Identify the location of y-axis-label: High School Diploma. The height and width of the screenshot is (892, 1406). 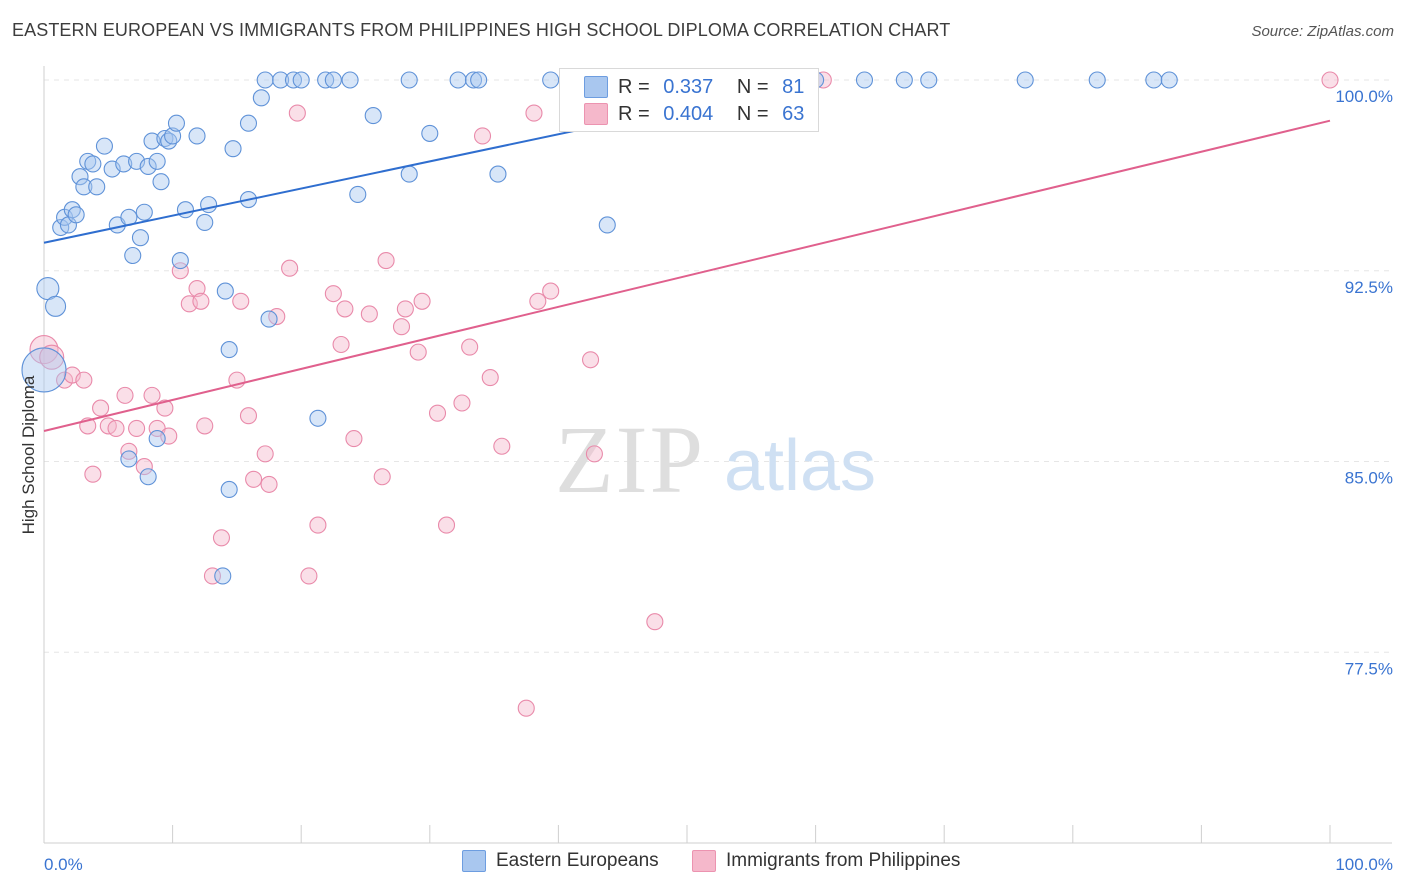
(28, 454).